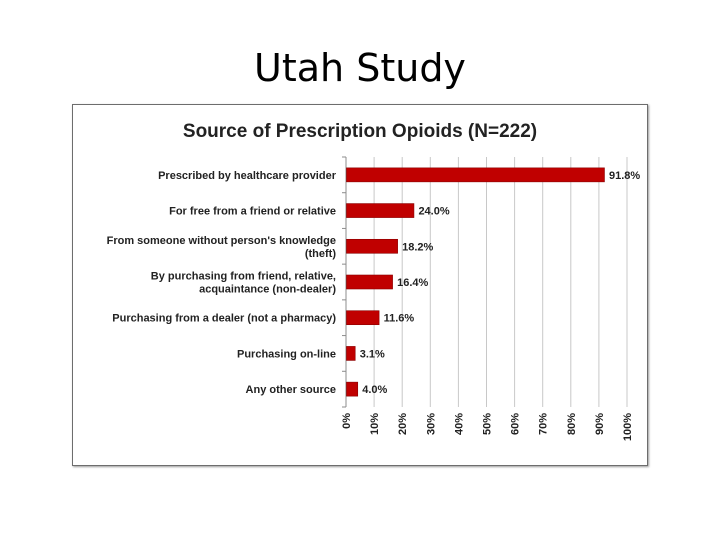  What do you see at coordinates (221, 241) in the screenshot?
I see `category-label: From someone without person's knowledge` at bounding box center [221, 241].